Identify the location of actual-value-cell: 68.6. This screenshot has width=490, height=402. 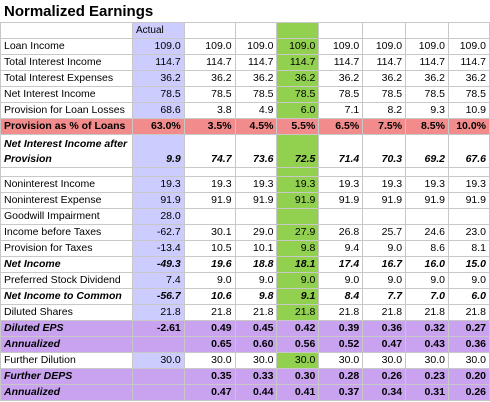
(158, 110).